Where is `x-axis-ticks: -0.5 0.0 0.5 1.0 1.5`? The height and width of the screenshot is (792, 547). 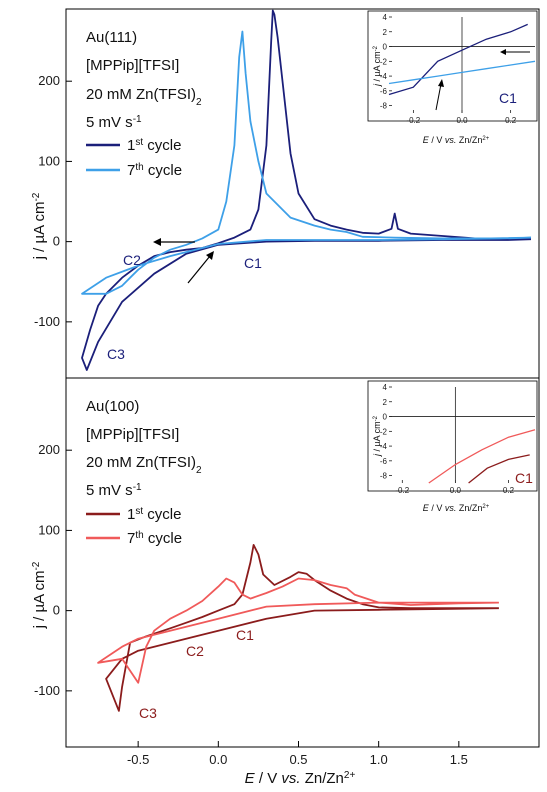
x-axis-ticks: -0.5 0.0 0.5 1.0 1.5 is located at coordinates (297, 754).